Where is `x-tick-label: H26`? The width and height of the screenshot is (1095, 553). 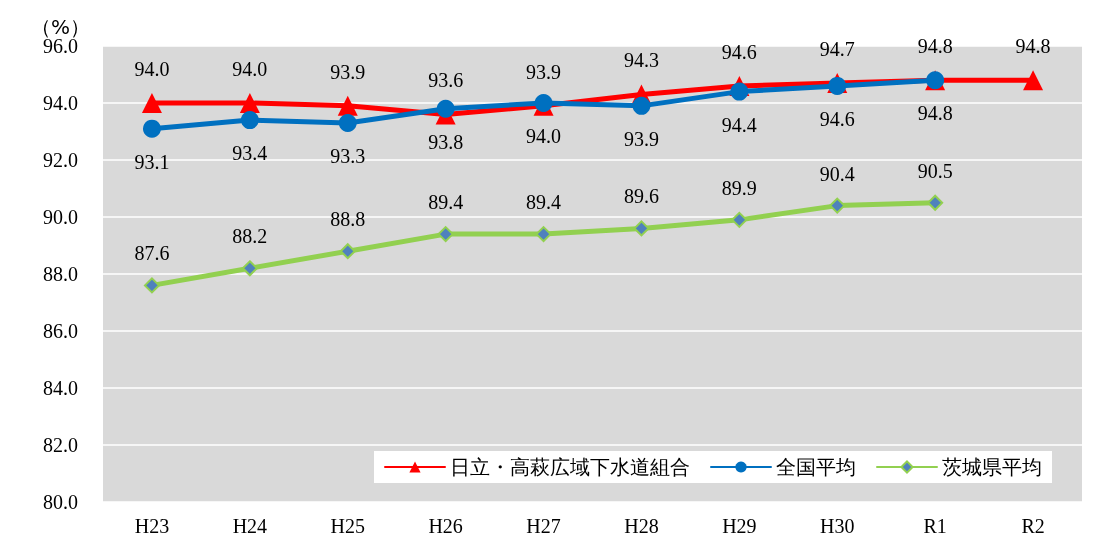 x-tick-label: H26 is located at coordinates (445, 526).